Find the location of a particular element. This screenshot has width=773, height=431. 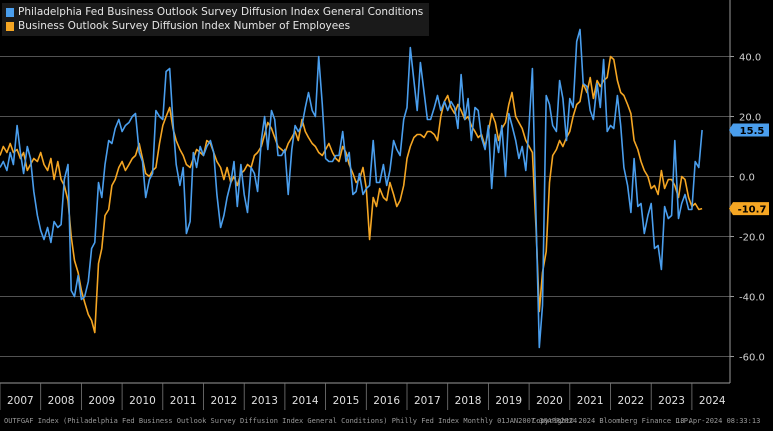

last-value-text: 15.5 is located at coordinates (752, 131).